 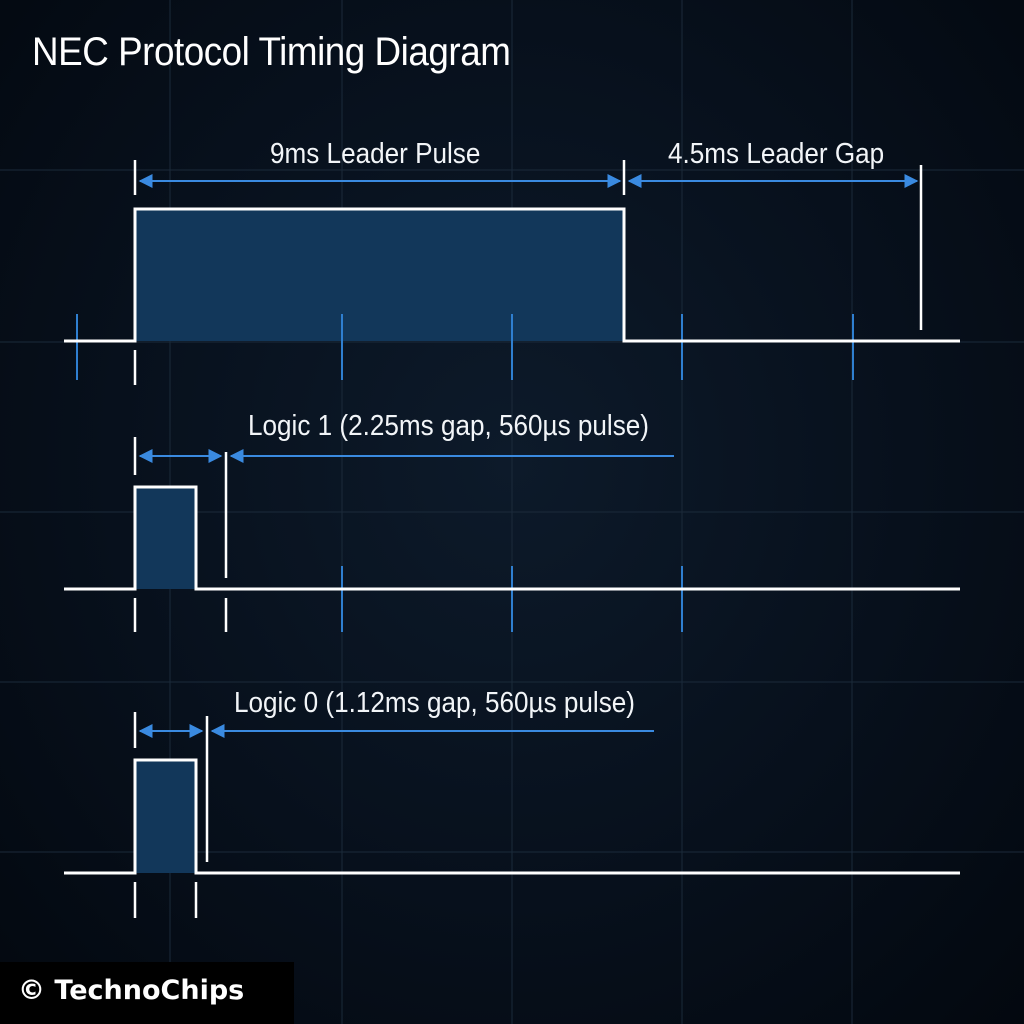 What do you see at coordinates (165, 816) in the screenshot?
I see `logic0-pulse-fill` at bounding box center [165, 816].